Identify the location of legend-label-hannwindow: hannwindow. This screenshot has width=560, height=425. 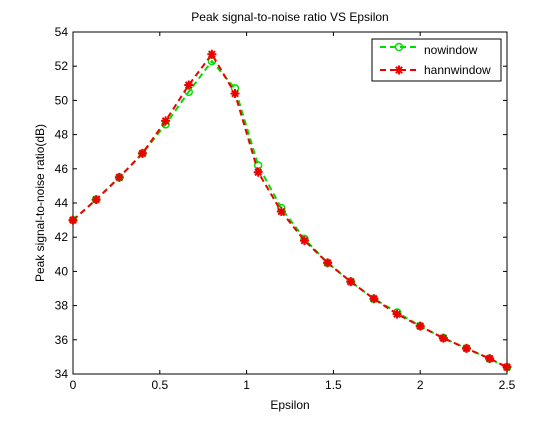
(457, 70).